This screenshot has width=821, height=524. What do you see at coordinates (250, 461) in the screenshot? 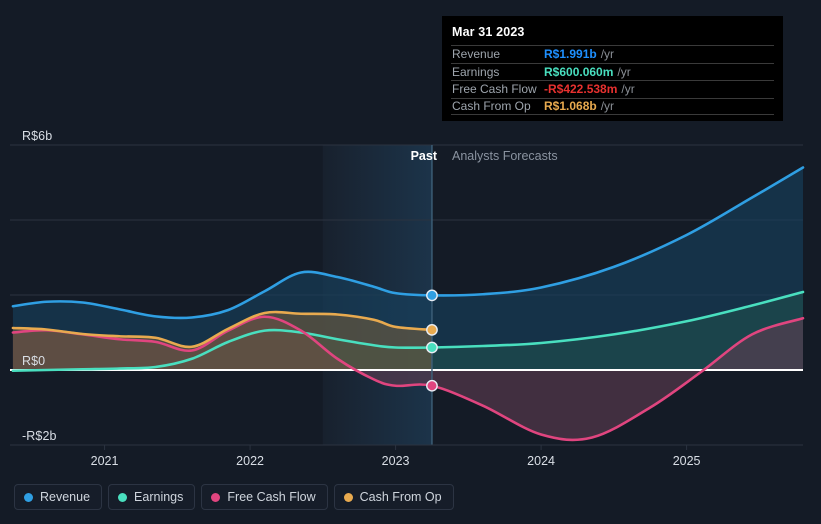
I see `x-axis-tick-label: 2022` at bounding box center [250, 461].